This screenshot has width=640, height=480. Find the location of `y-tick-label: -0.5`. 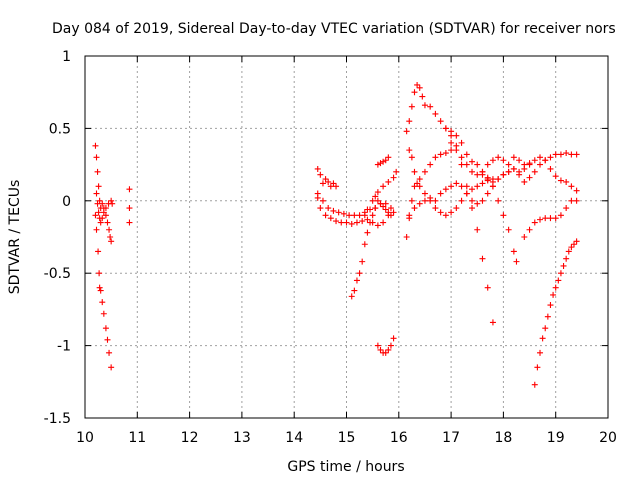

y-tick-label: -0.5 is located at coordinates (57, 274).